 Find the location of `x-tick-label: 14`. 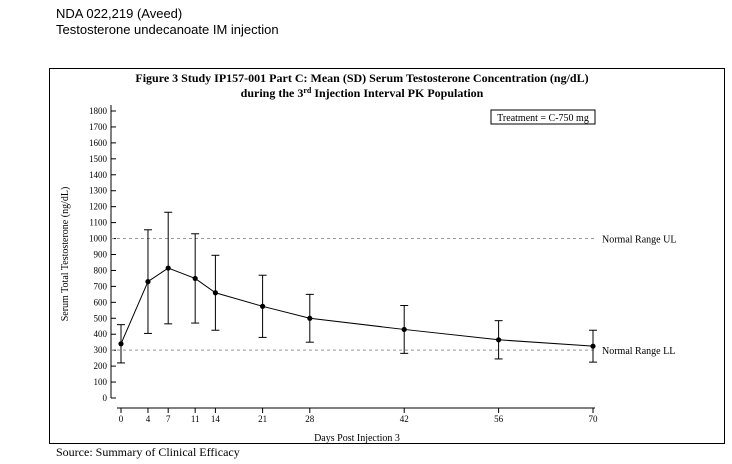

x-tick-label: 14 is located at coordinates (216, 419).